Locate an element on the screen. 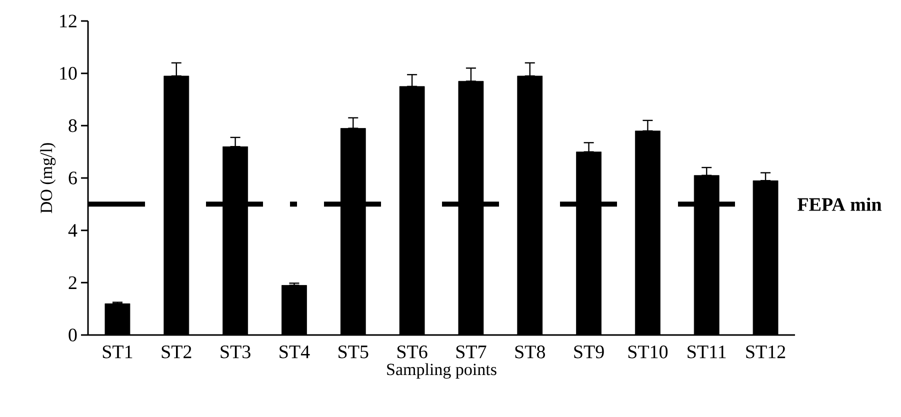  y-tick-label: 10 is located at coordinates (68, 73).